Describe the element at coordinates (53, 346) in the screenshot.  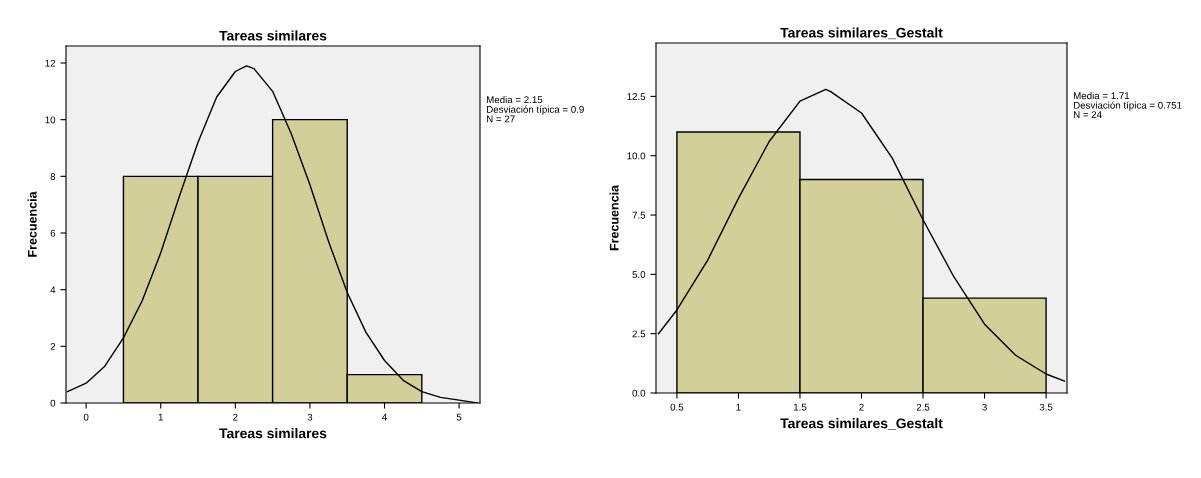
I see `y-tick-label: 2` at that location.